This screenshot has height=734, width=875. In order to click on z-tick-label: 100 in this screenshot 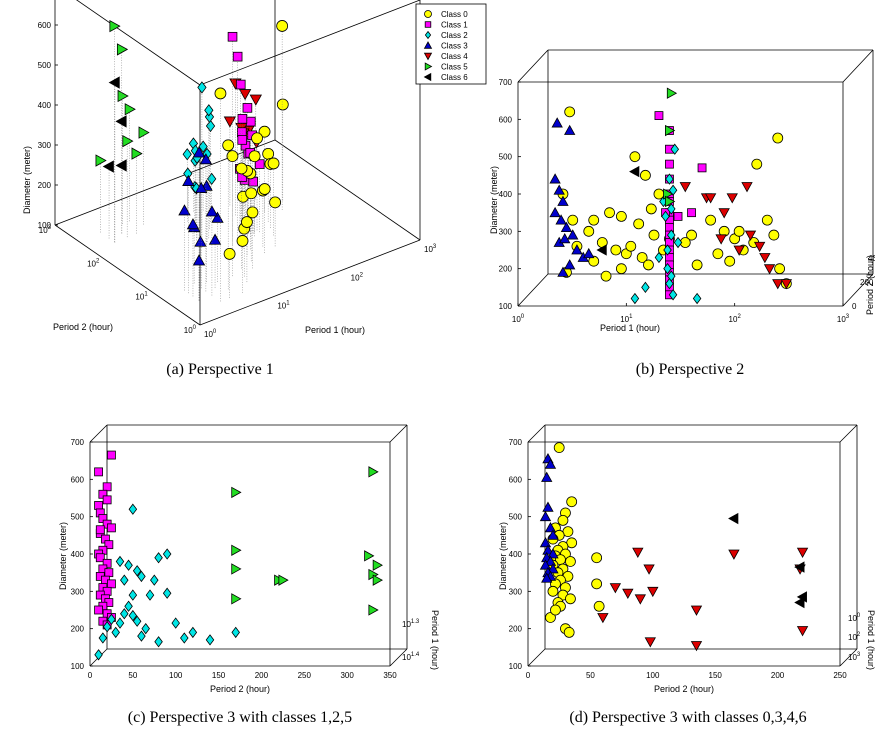, I will do `click(45, 225)`.